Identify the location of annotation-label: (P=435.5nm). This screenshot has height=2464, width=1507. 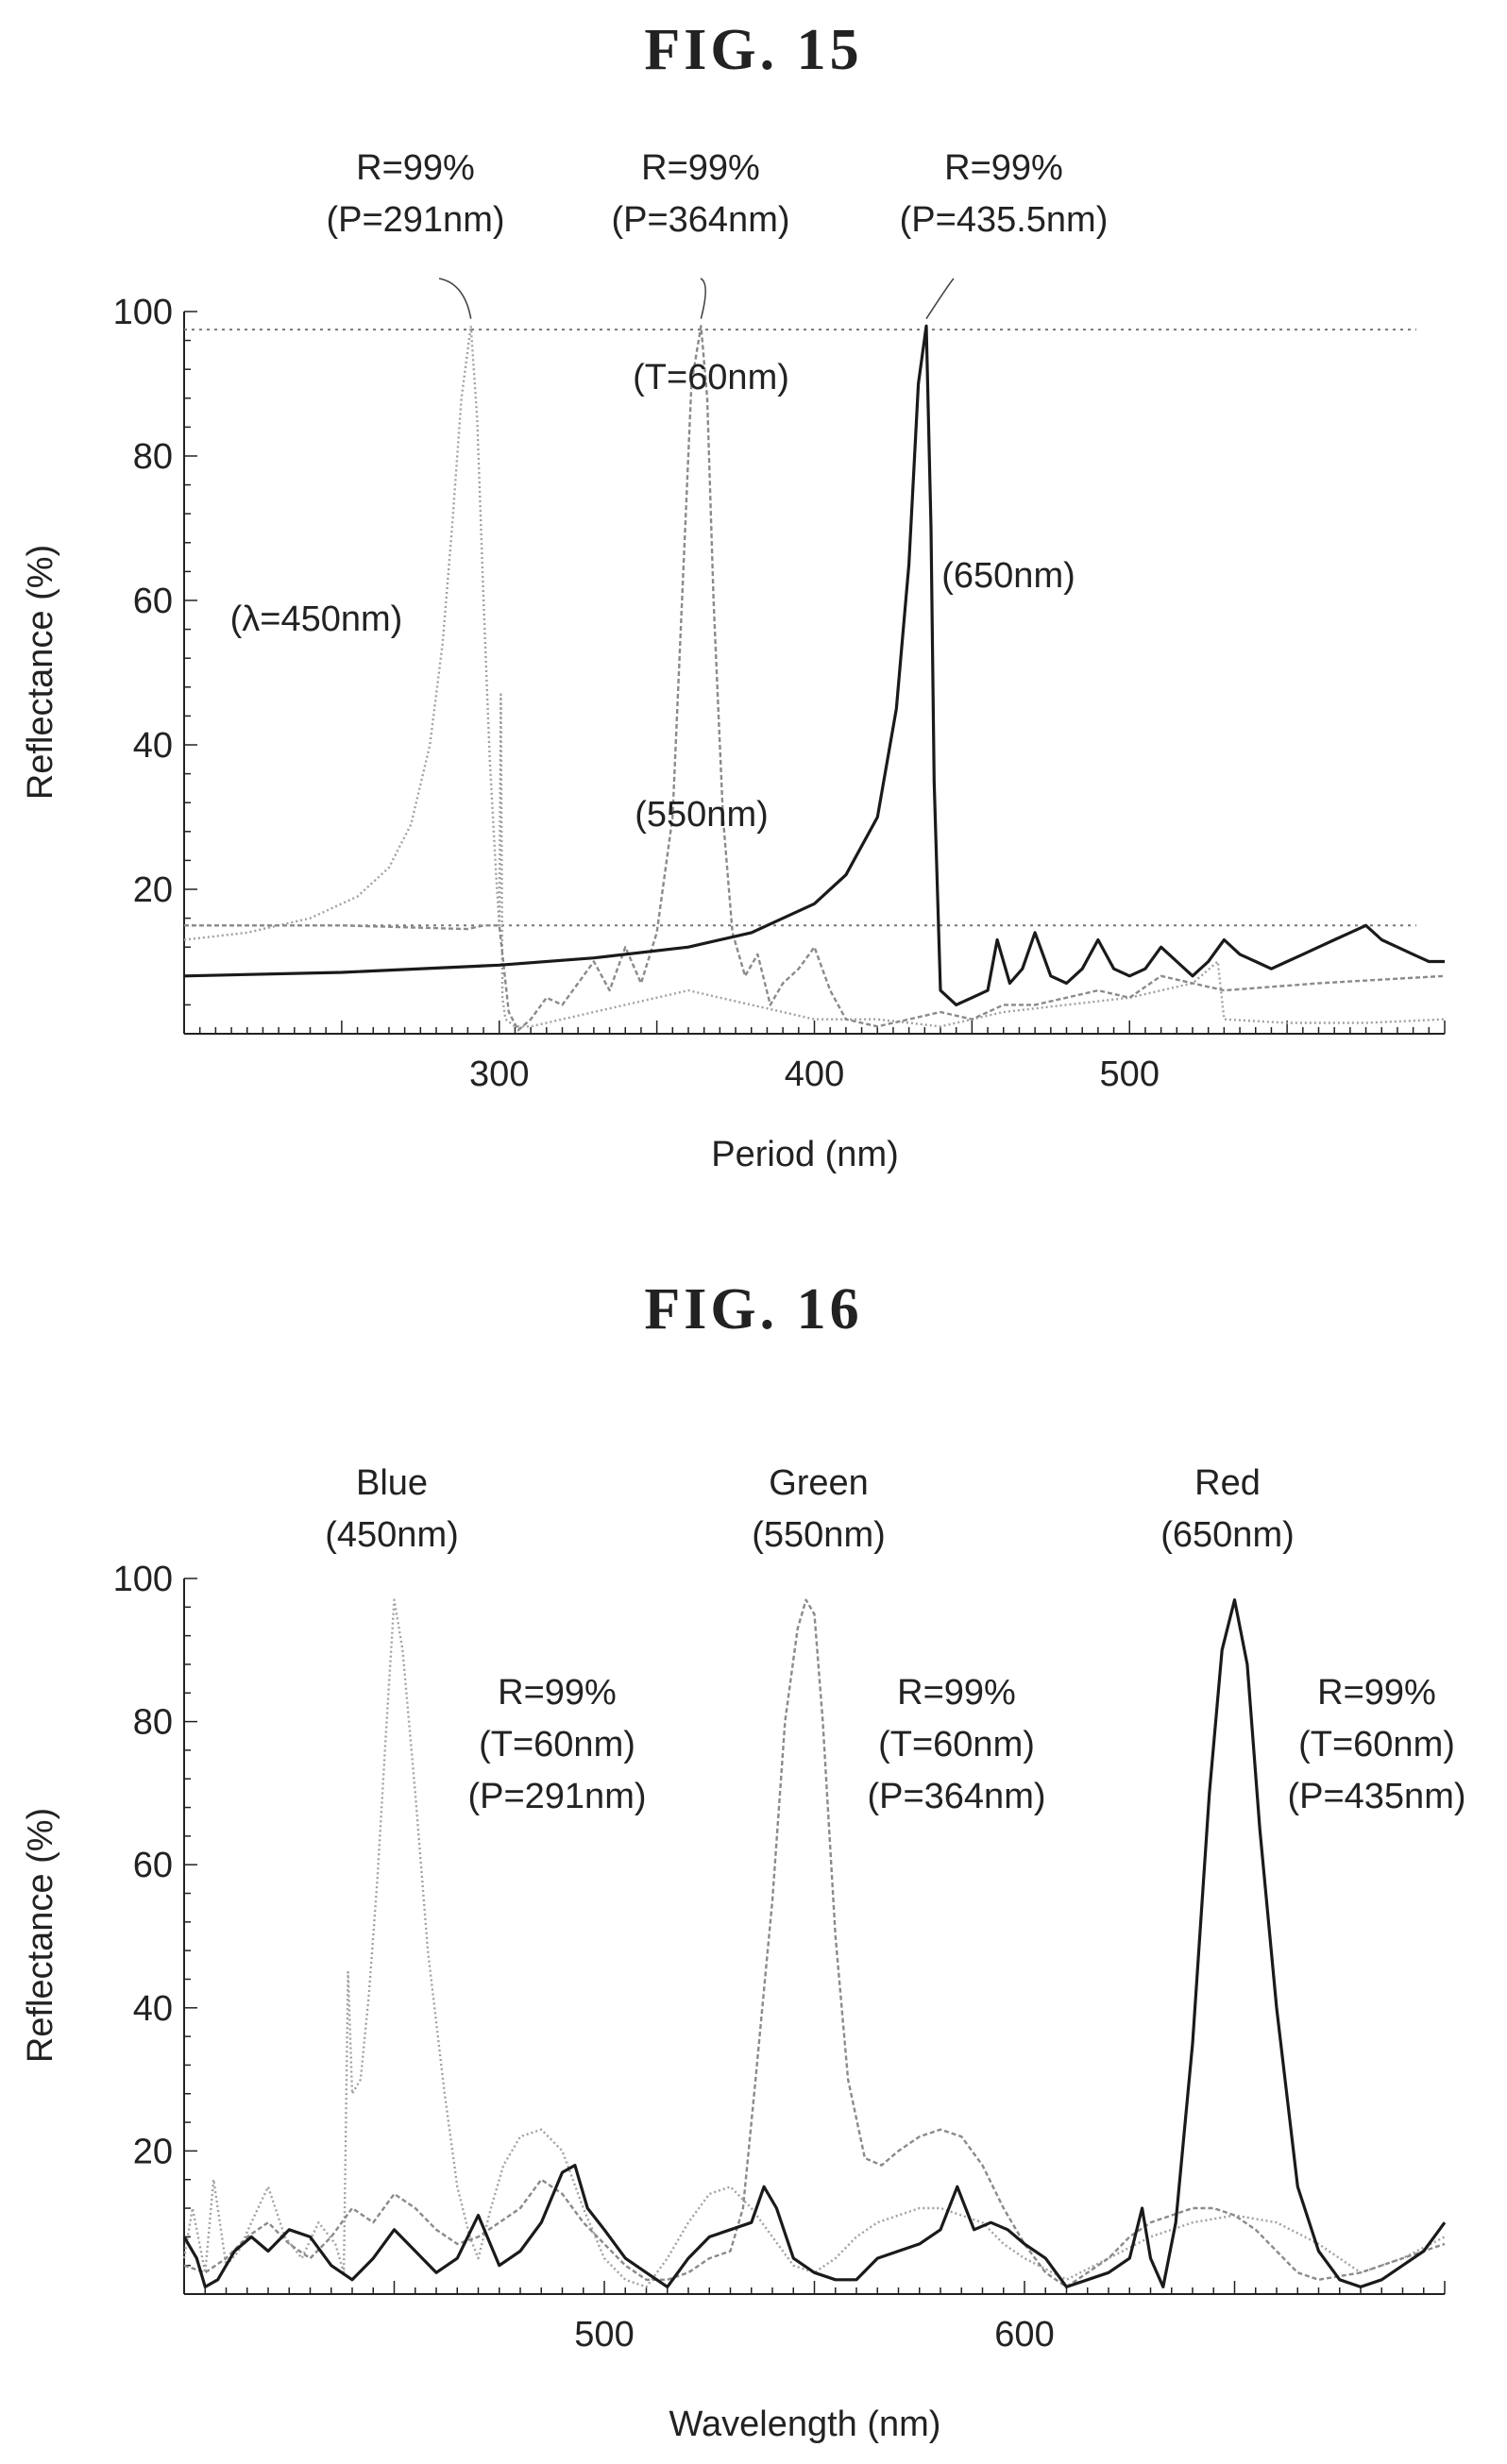
(1005, 220).